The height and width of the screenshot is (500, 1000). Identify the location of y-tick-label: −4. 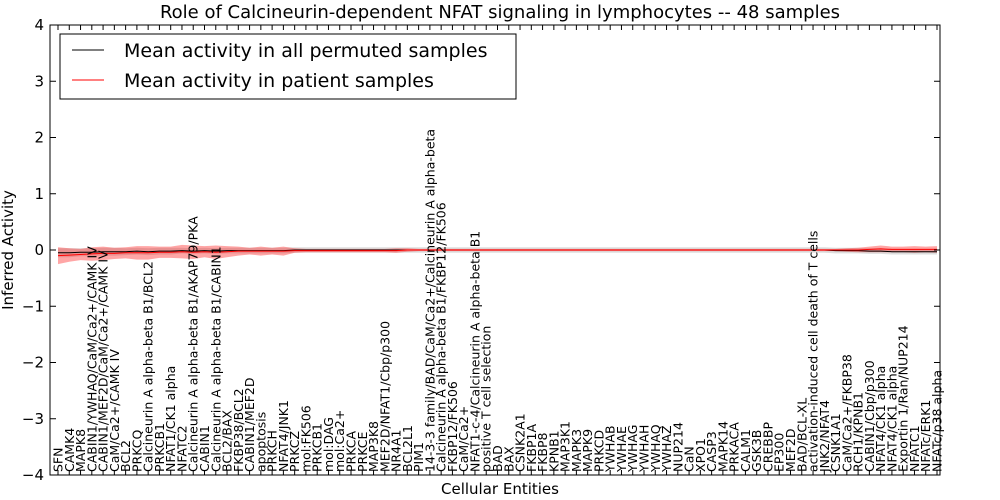
(33, 475).